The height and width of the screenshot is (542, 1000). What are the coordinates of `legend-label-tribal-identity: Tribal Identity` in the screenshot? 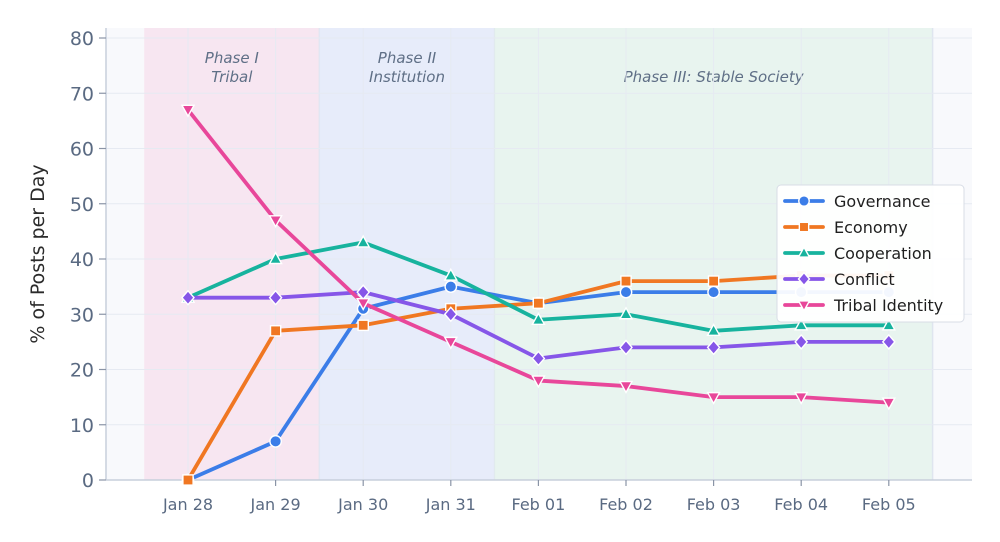 It's located at (888, 305).